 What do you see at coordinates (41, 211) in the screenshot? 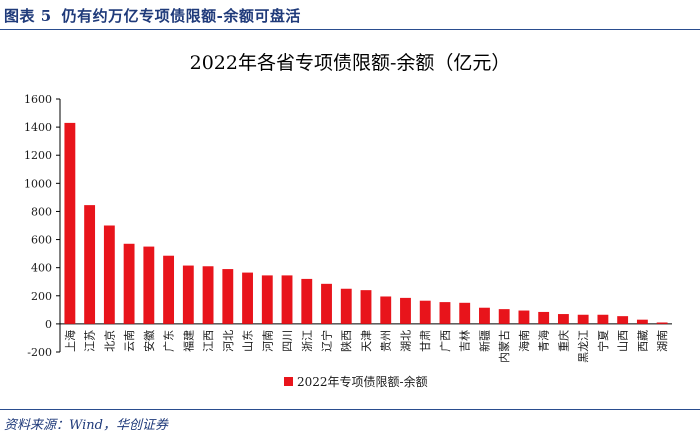
I see `y-tick-label: 800` at bounding box center [41, 211].